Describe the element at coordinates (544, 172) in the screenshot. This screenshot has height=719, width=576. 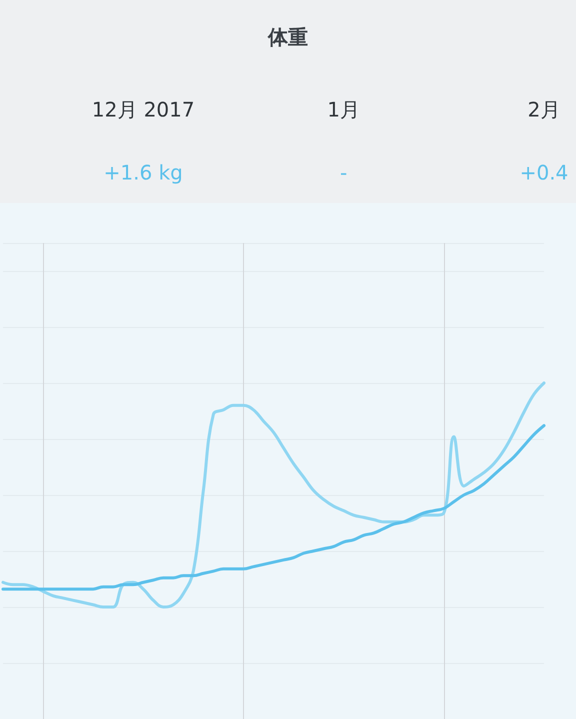
I see `text: +0.4` at that location.